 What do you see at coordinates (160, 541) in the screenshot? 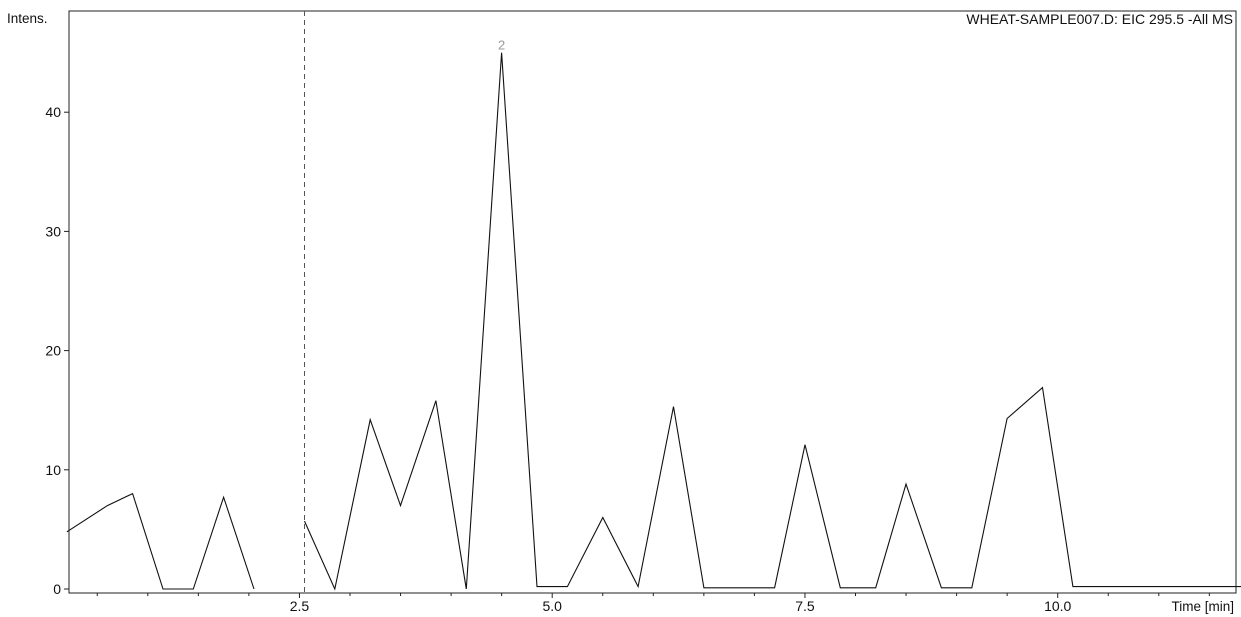
I see `trace-segment` at bounding box center [160, 541].